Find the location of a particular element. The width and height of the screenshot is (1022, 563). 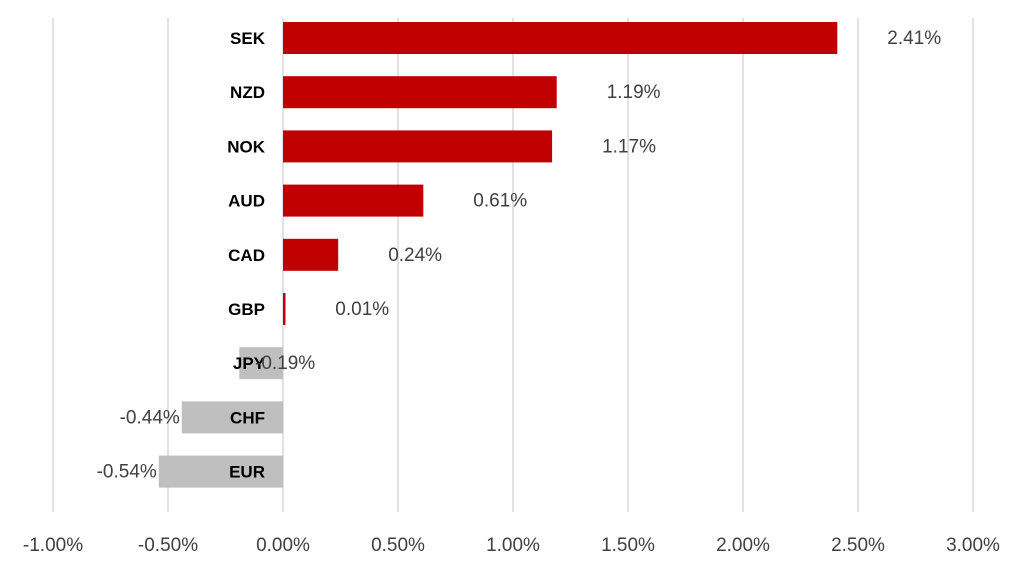

data-label-gbp: 0.01% is located at coordinates (362, 309).